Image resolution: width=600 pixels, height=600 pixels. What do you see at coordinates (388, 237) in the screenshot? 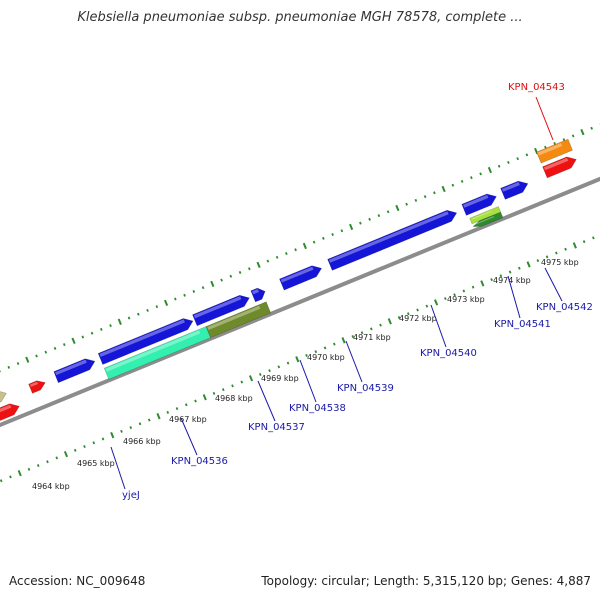
I see `gene-feature-4540-shine` at bounding box center [388, 237].